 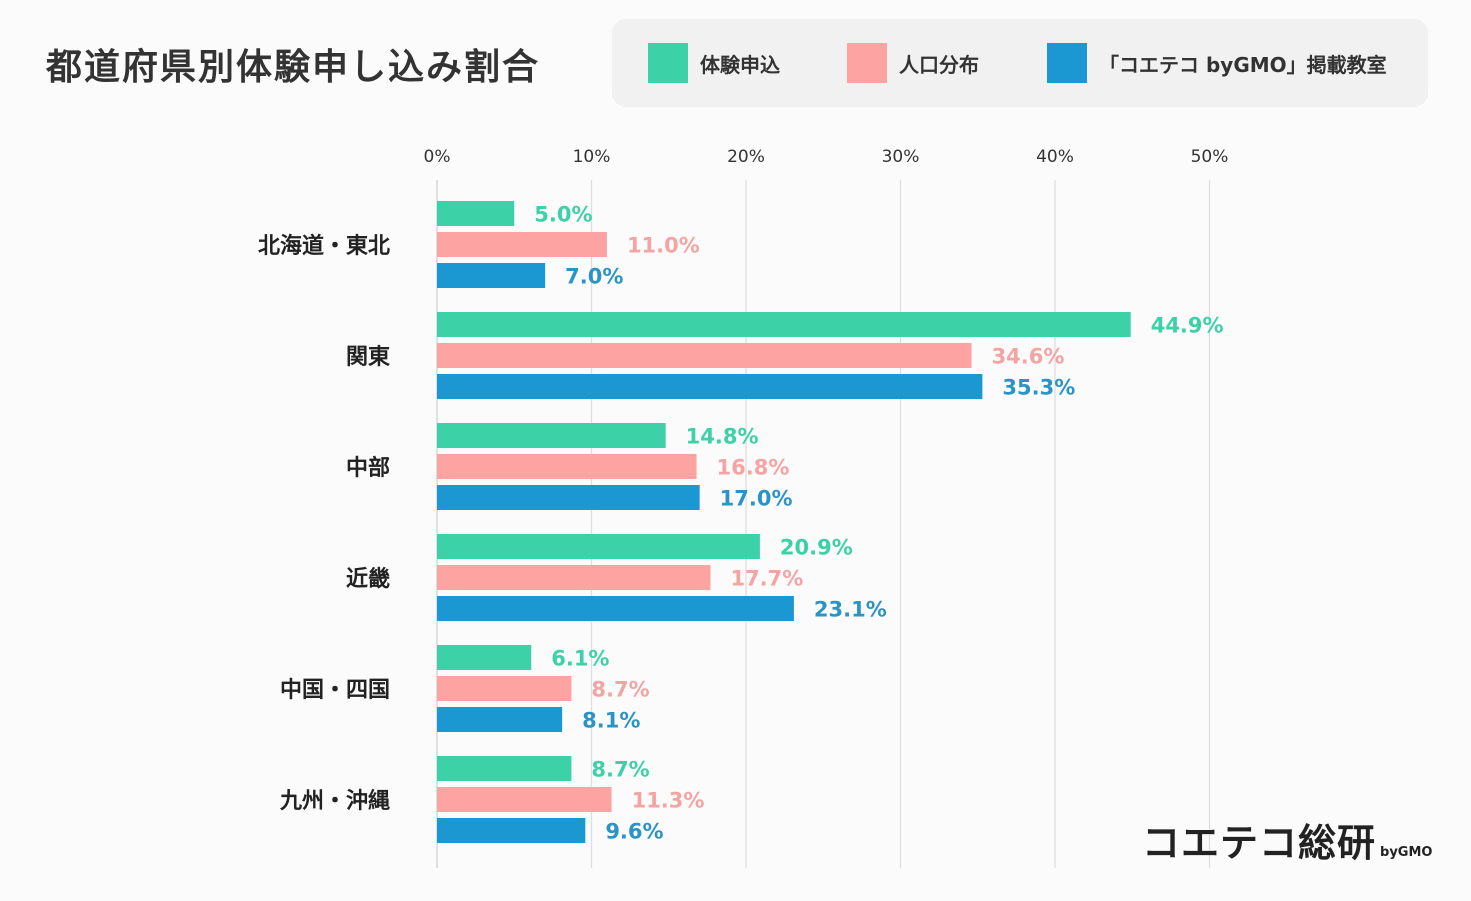 I want to click on data-label: 20.9%, so click(x=816, y=548).